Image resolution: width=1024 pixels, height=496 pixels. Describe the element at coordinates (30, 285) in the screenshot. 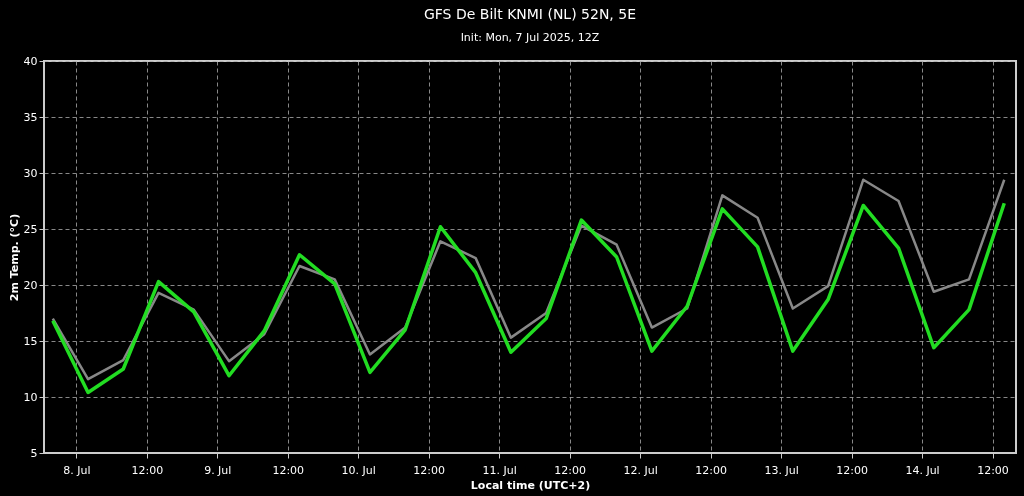

I see `y-tick-label: 20` at that location.